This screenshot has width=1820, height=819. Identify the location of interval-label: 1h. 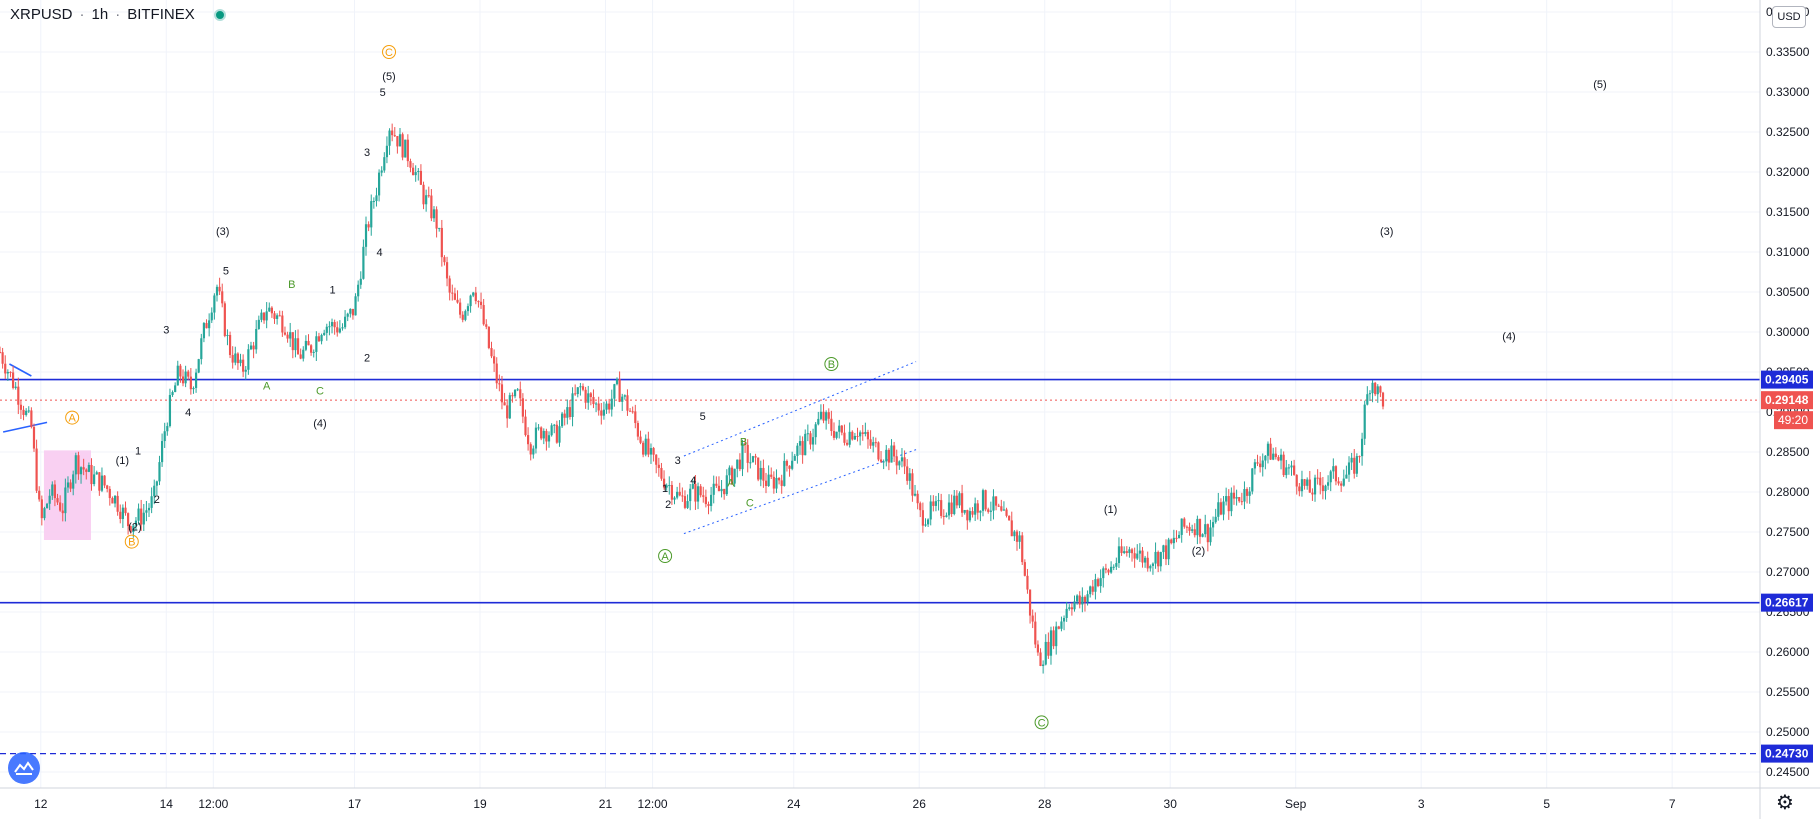
(100, 14).